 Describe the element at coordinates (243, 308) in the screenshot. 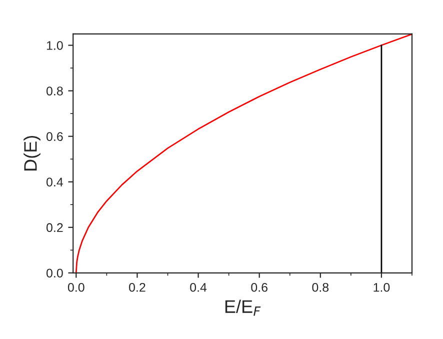

I see `x-axis-title: E/E$_{F}$` at that location.